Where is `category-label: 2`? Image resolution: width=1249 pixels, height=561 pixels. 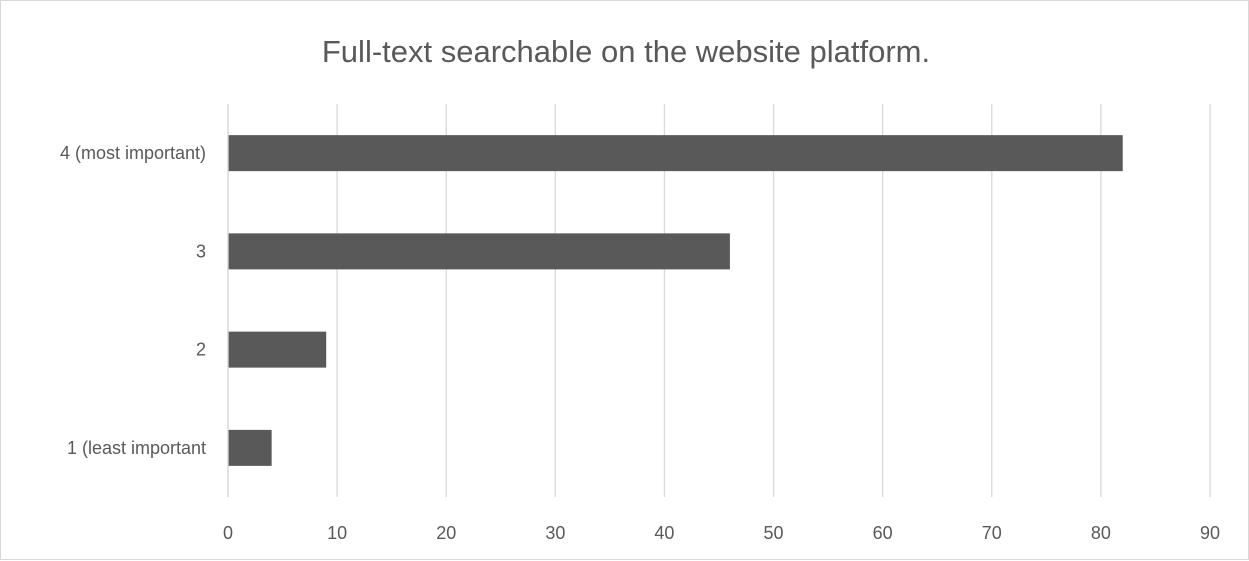
category-label: 2 is located at coordinates (201, 350).